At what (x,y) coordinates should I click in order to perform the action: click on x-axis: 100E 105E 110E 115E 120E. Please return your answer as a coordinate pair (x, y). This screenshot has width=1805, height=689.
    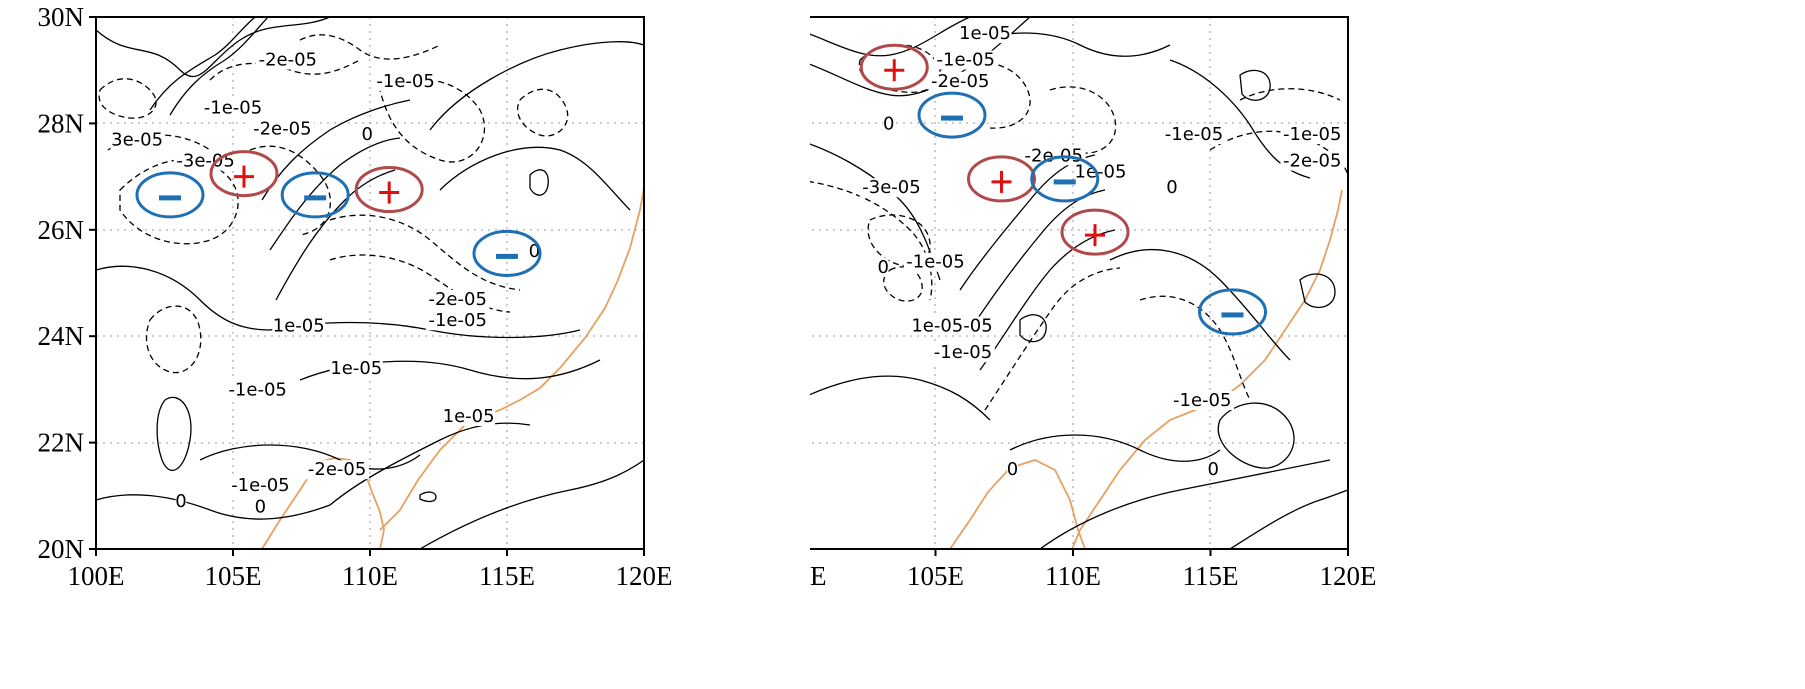
    Looking at the image, I should click on (1093, 570).